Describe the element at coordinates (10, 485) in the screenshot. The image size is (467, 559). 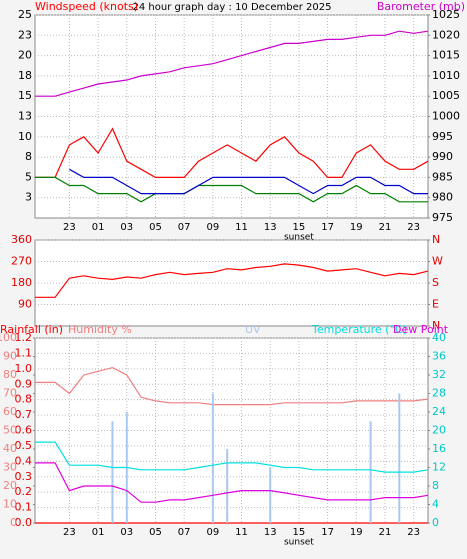
I see `y3-tick-label: 20` at that location.